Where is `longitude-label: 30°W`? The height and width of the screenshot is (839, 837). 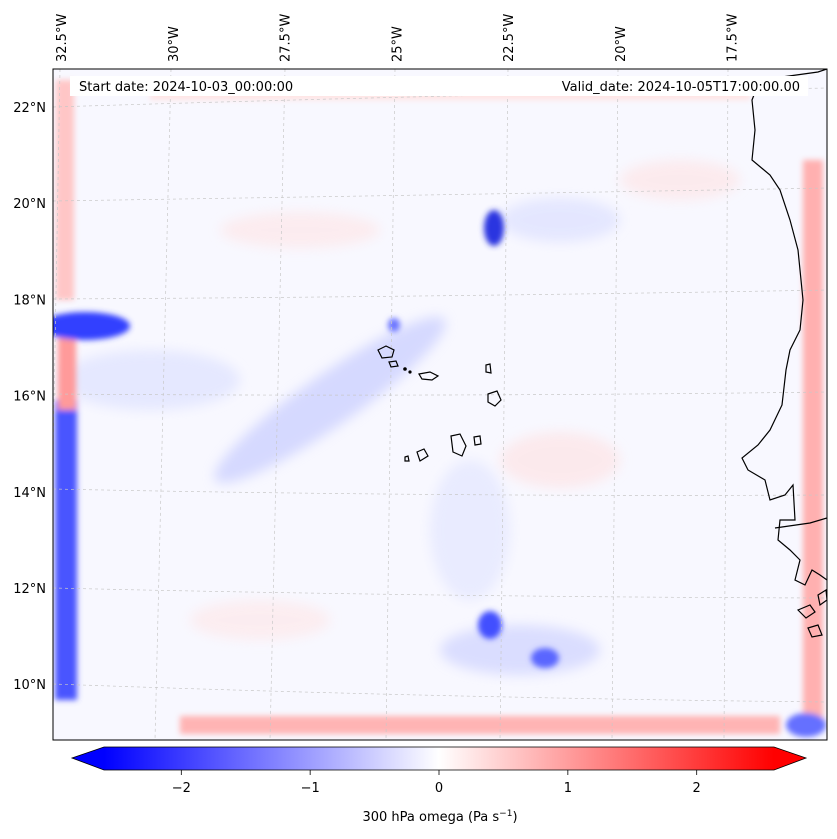 longitude-label: 30°W is located at coordinates (174, 44).